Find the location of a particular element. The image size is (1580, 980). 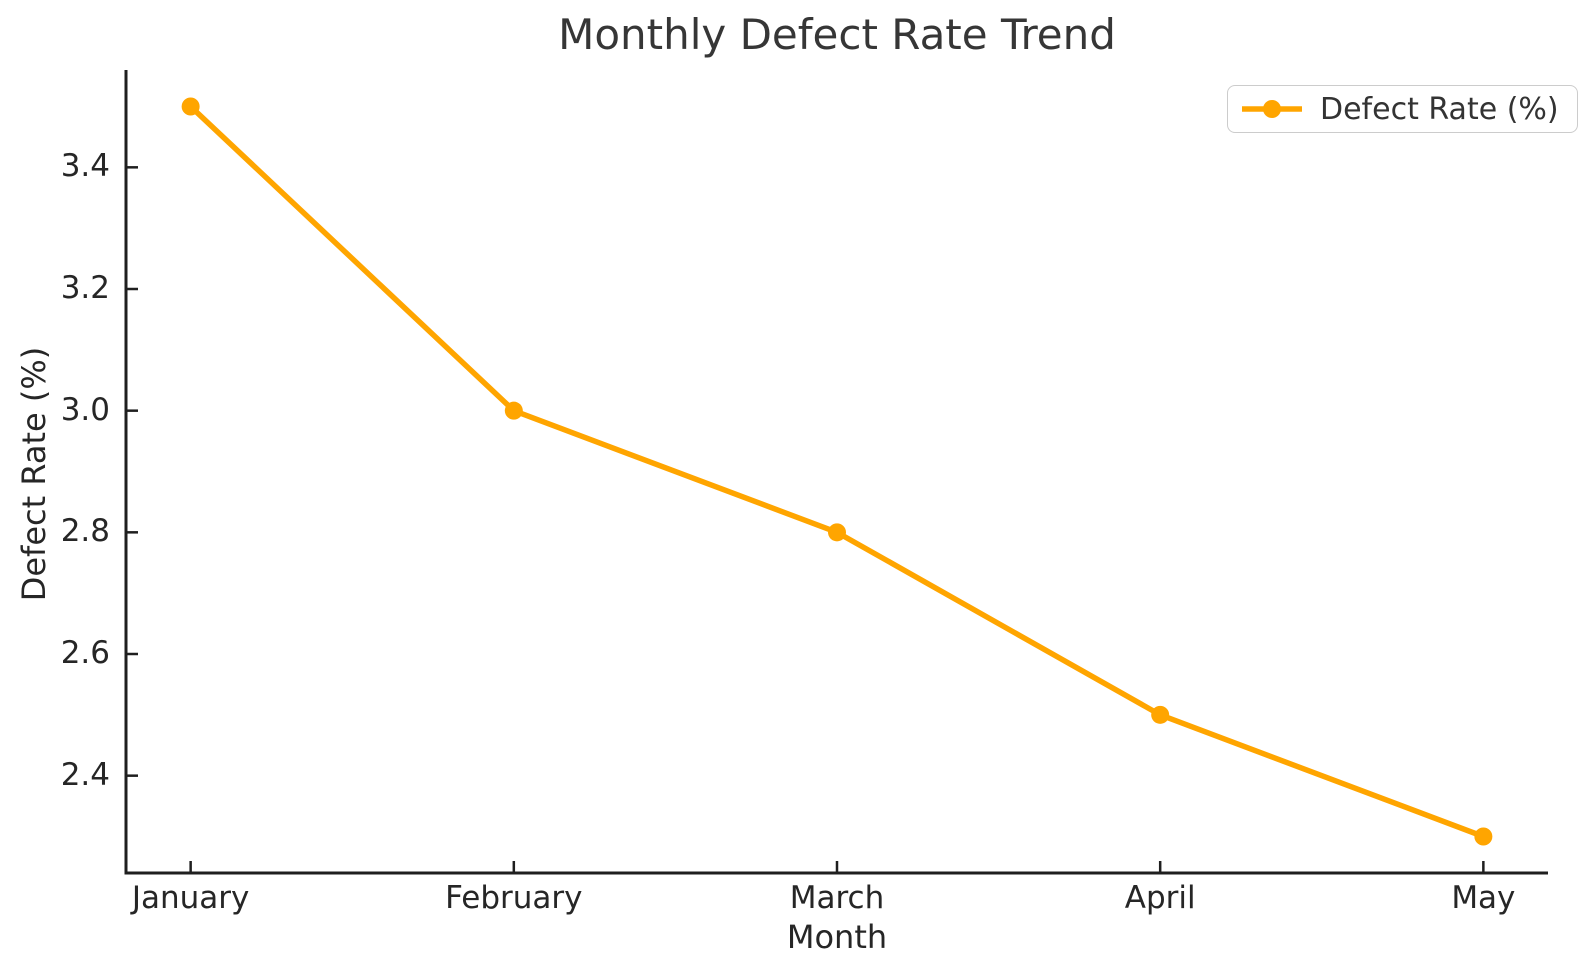

y-tick-label: 2.6 is located at coordinates (85, 653).